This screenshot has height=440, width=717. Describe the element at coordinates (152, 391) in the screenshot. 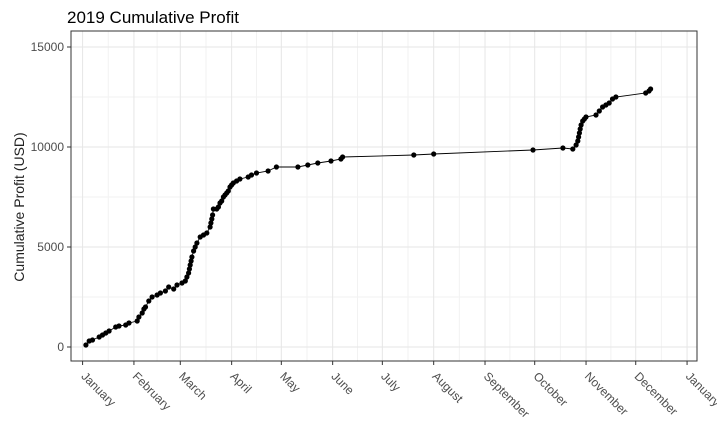

I see `x-tick-label: February` at that location.